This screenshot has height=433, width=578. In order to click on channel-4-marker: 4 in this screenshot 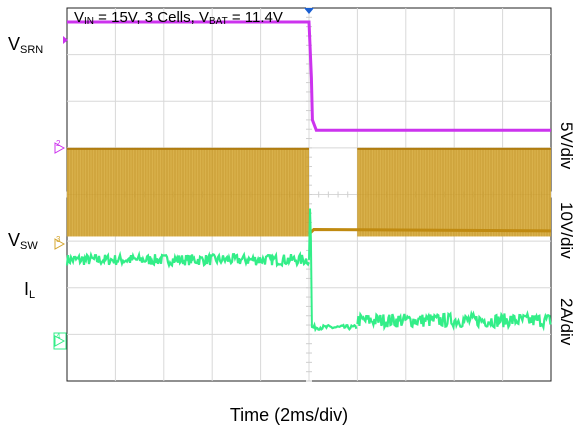, I will do `click(60, 341)`.